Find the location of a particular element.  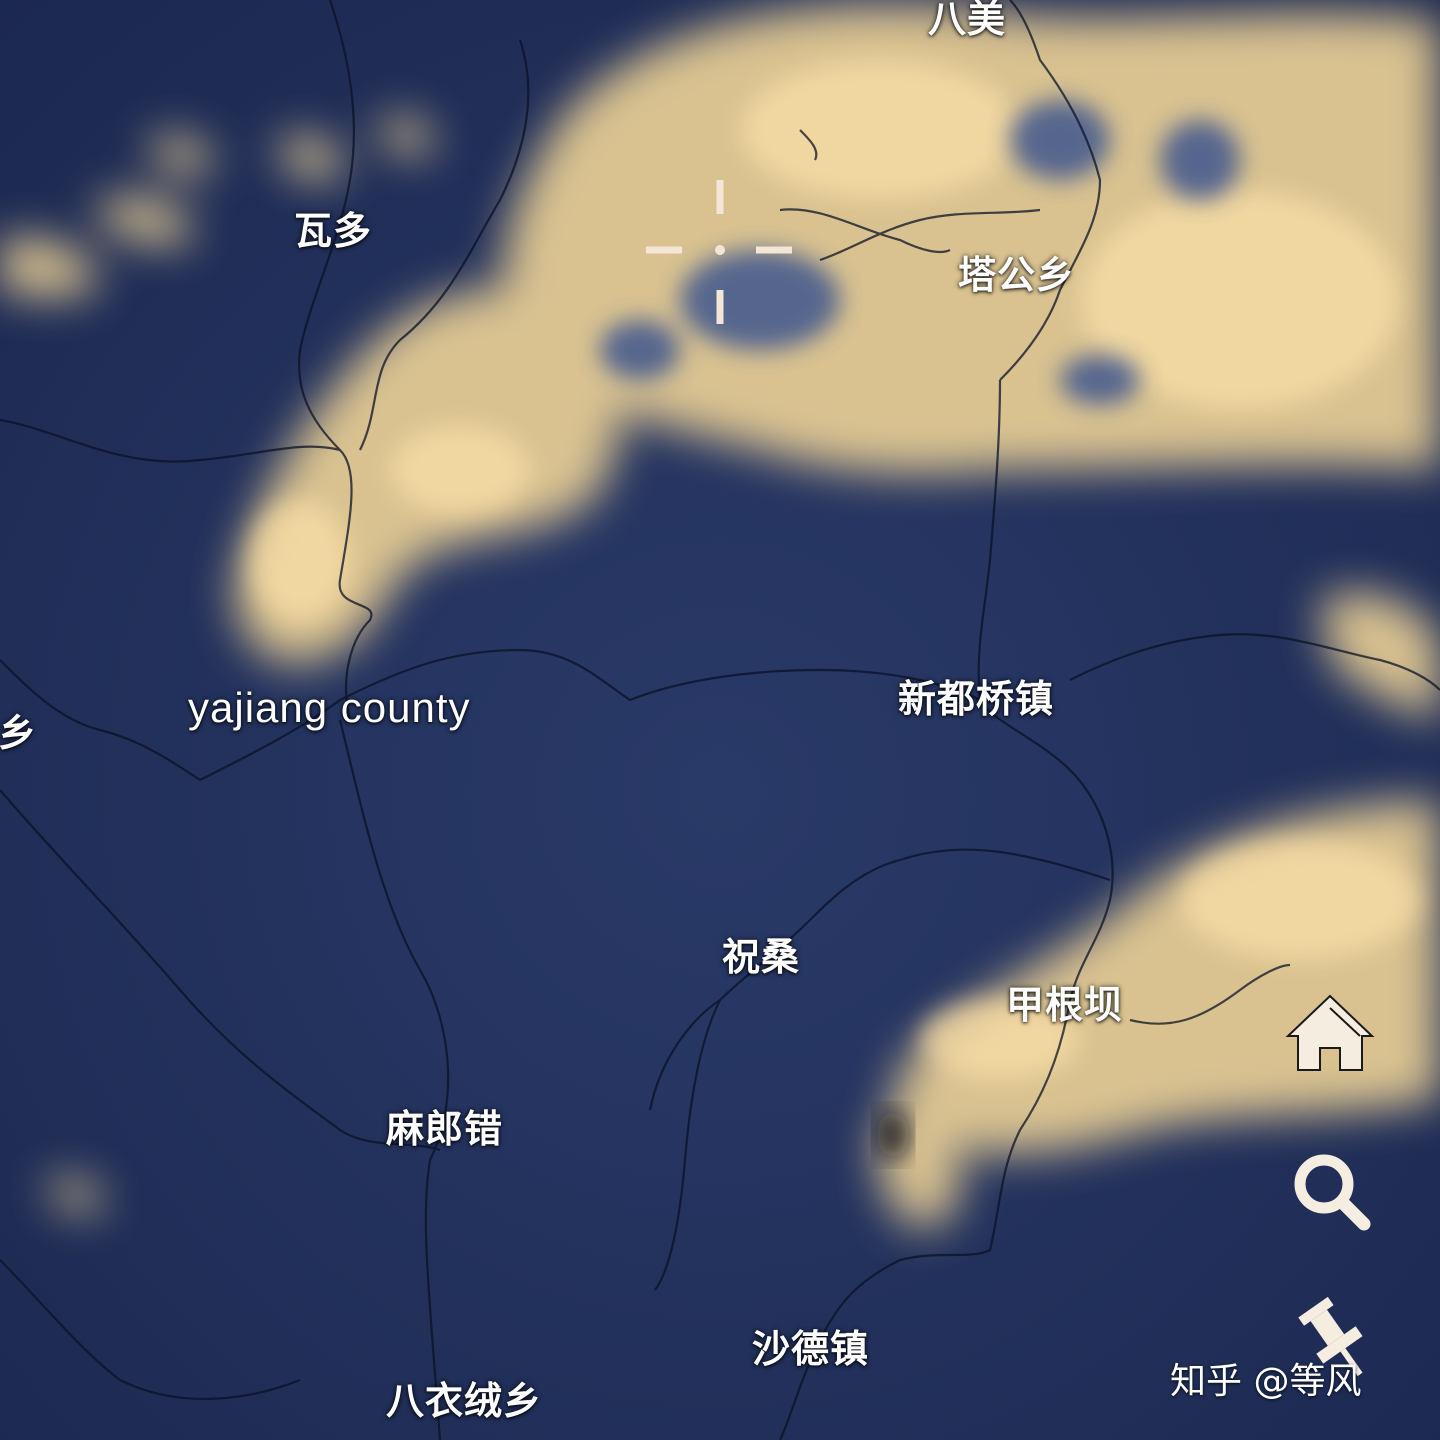

home-icon is located at coordinates (1330, 1032).